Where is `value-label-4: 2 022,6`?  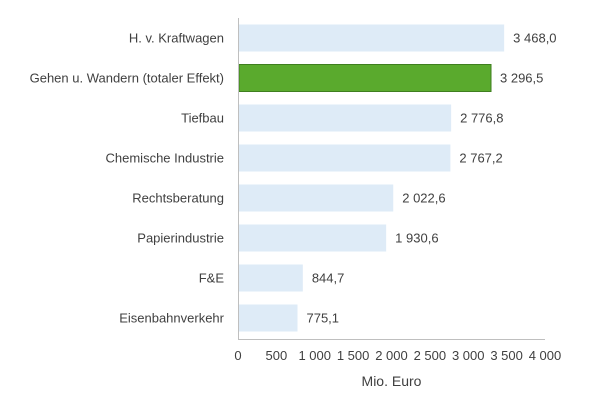 value-label-4: 2 022,6 is located at coordinates (423, 198).